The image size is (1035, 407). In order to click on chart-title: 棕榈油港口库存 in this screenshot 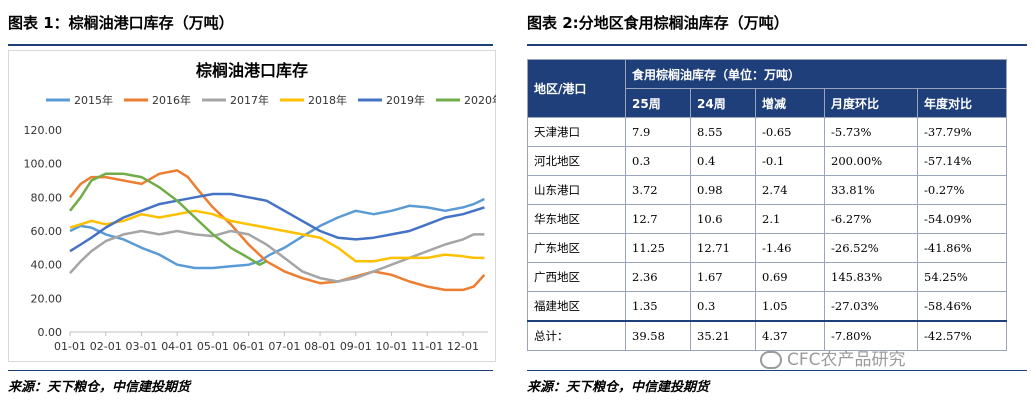, I will do `click(252, 70)`.